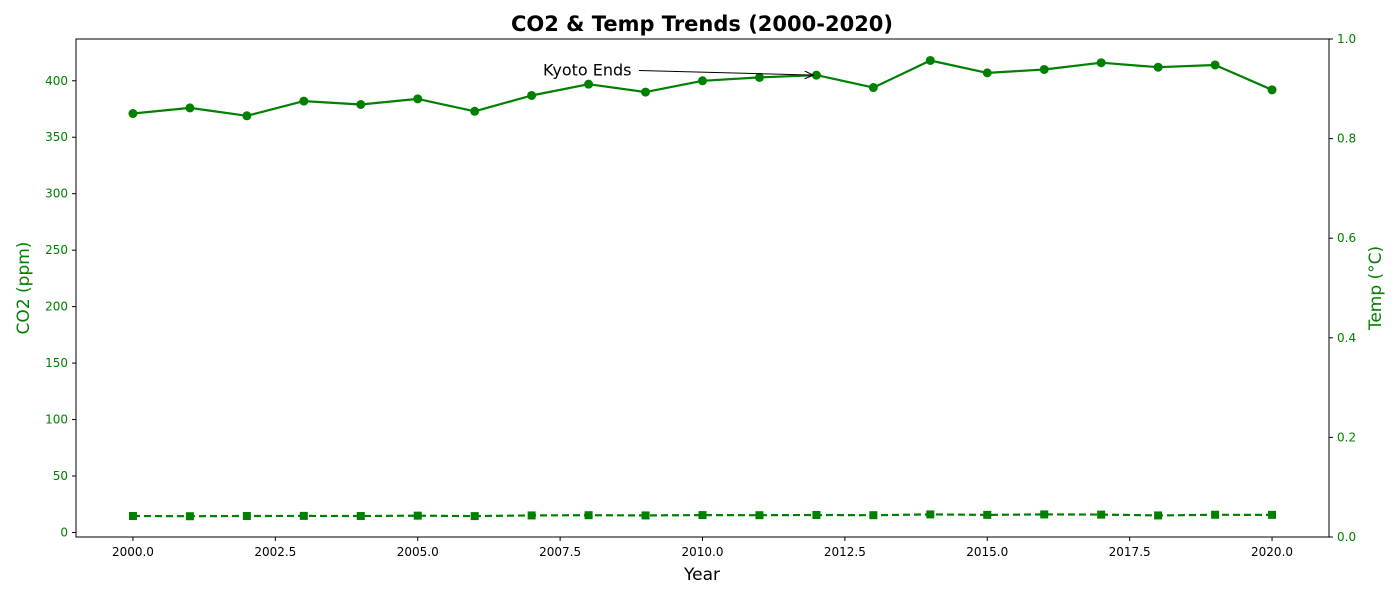 The height and width of the screenshot is (600, 1400). What do you see at coordinates (1346, 338) in the screenshot?
I see `y2-tick-label: 0.4` at bounding box center [1346, 338].